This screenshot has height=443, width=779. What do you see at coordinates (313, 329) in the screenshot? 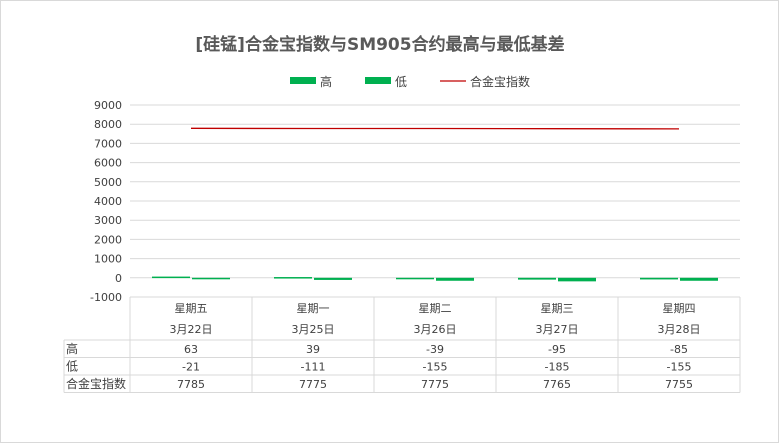
I see `category-date: 3月25日` at bounding box center [313, 329].